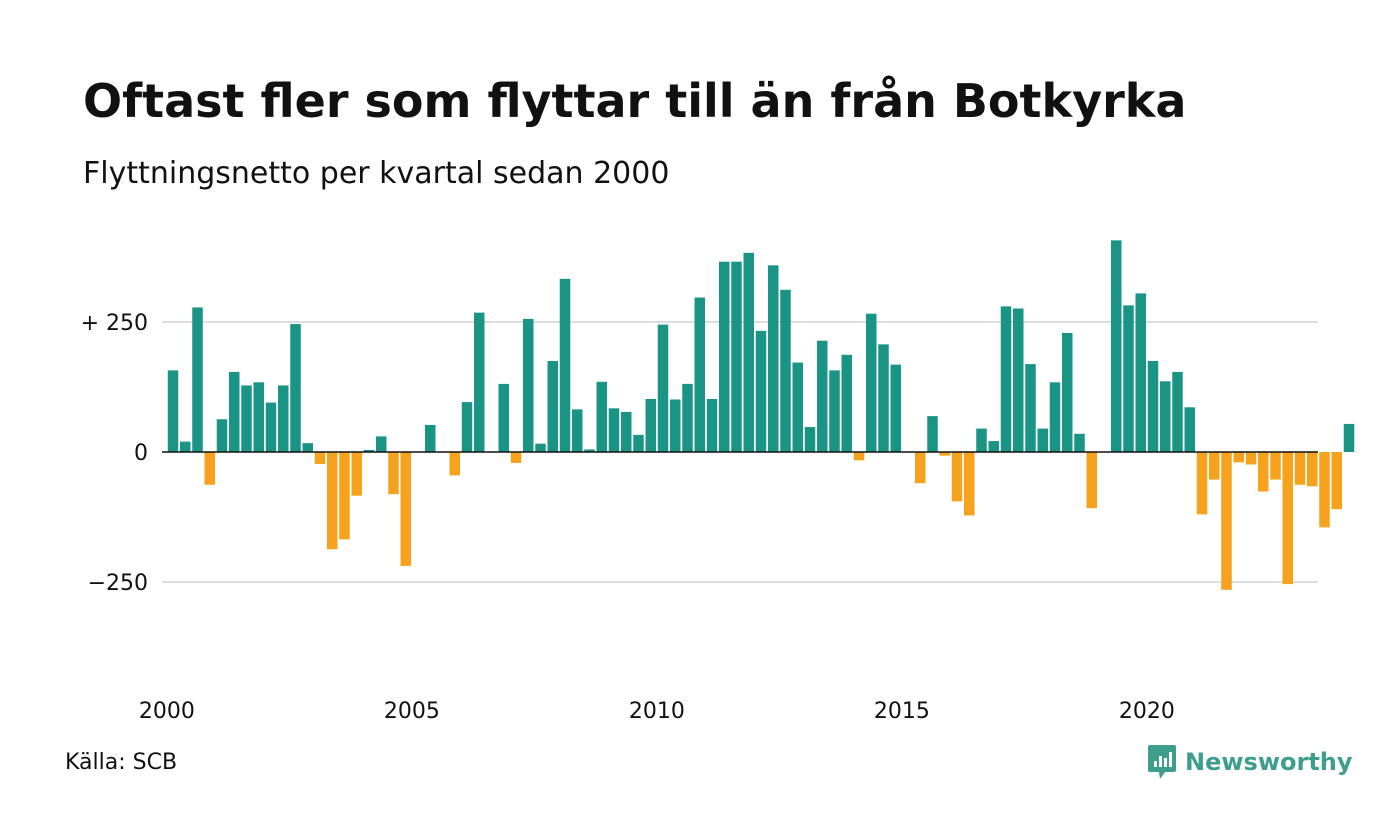  I want to click on x-tick-label: 2000, so click(167, 711).